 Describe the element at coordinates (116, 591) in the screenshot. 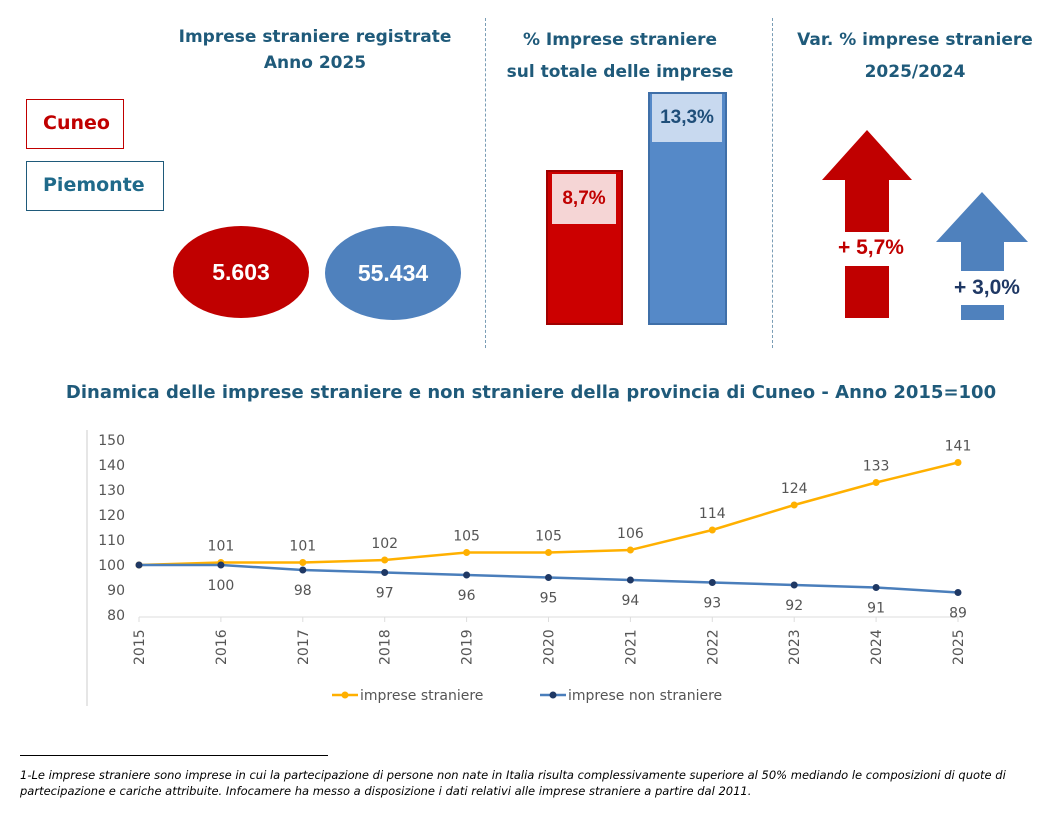

I see `y-tick-label: 90` at that location.